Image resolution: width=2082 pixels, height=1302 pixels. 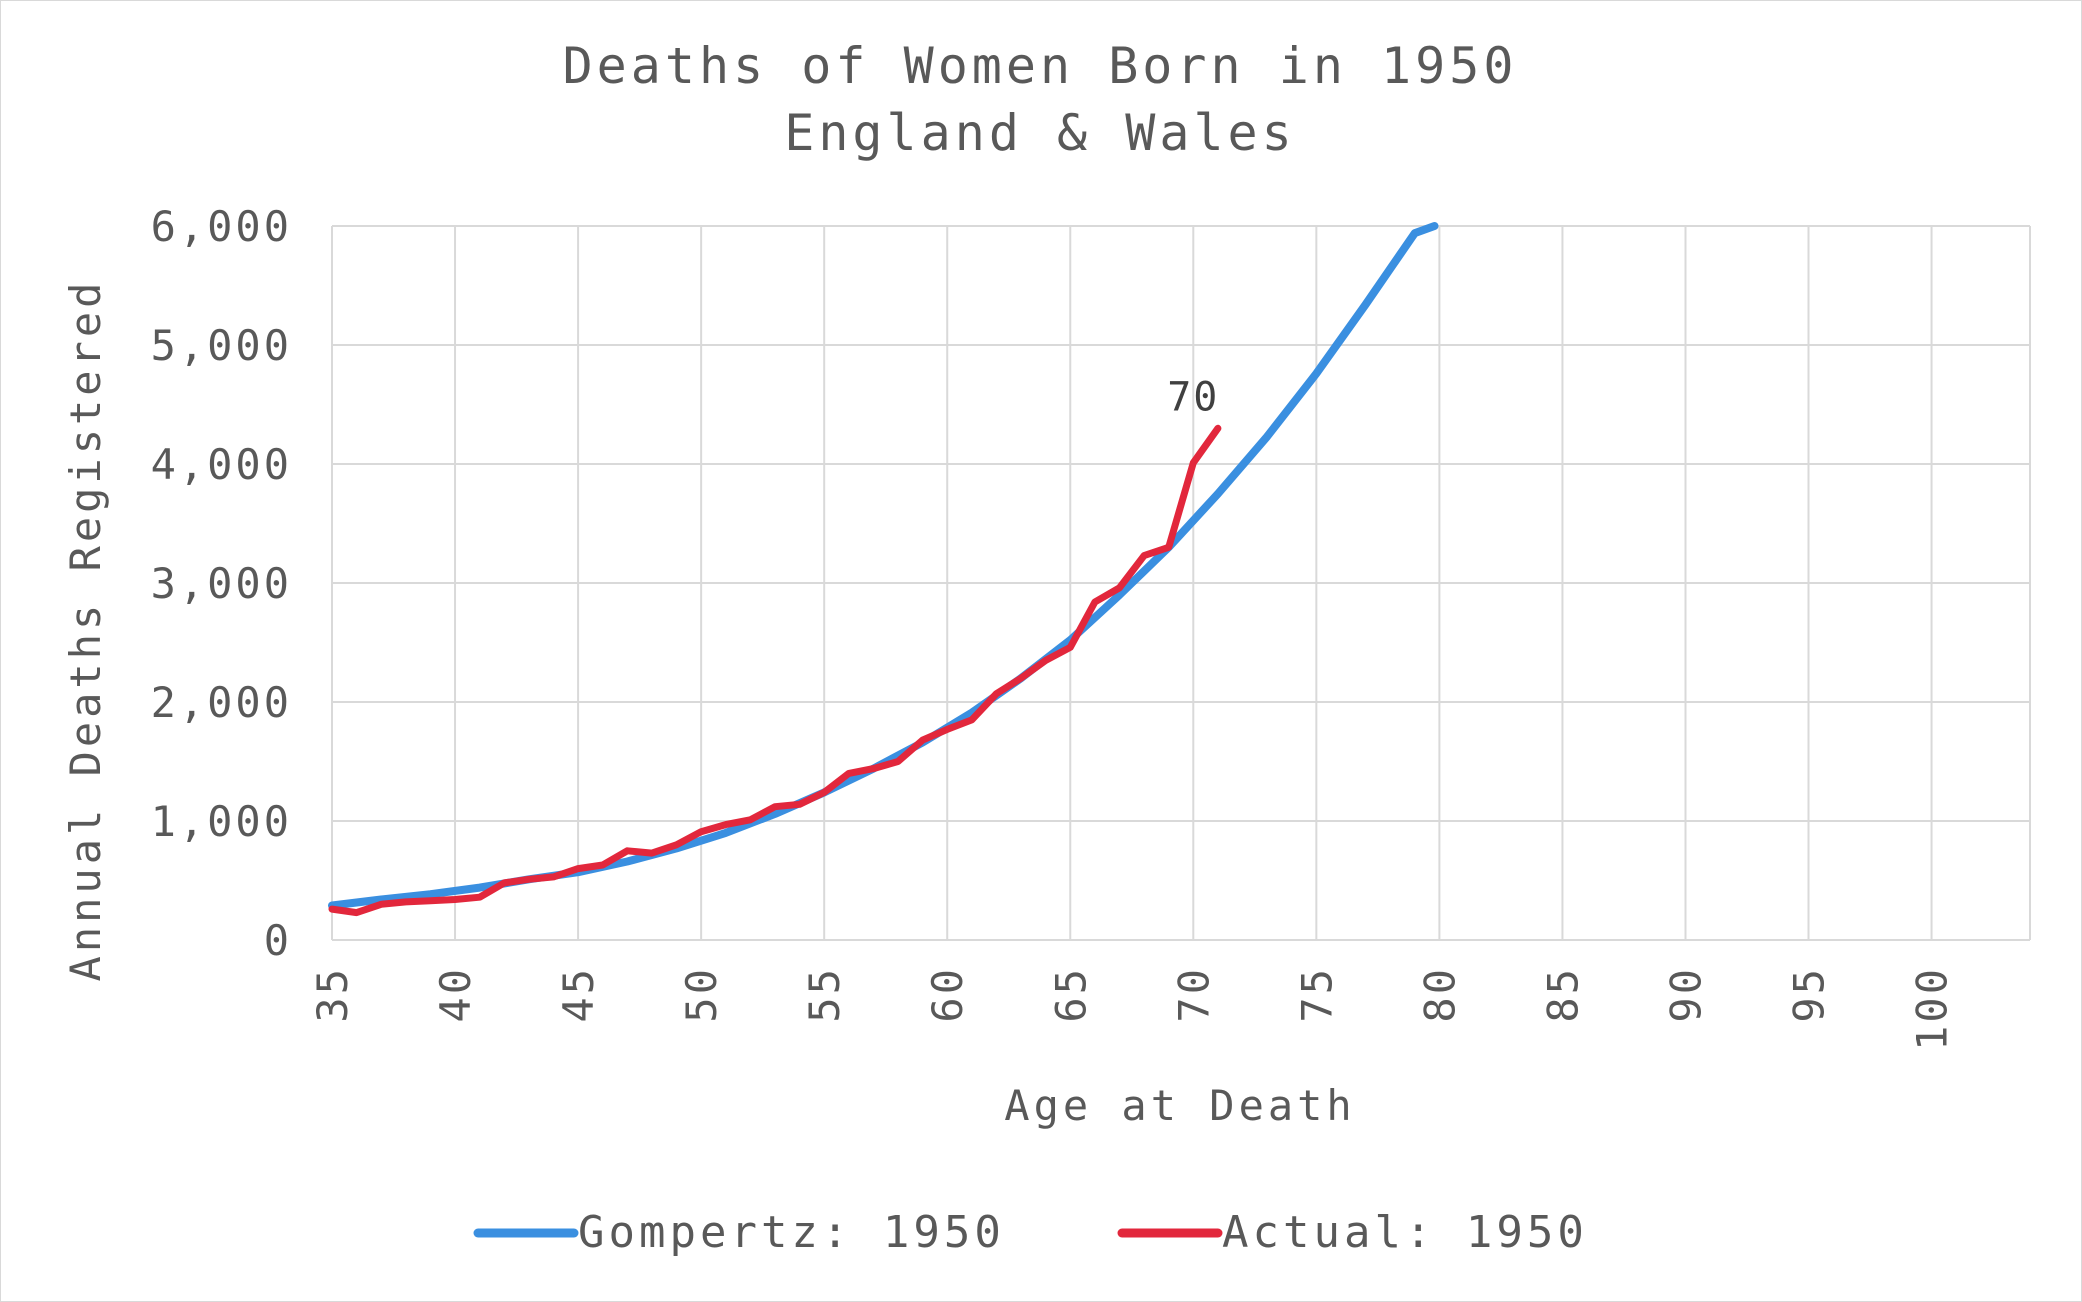 I want to click on x-tick-label: 40, so click(x=455, y=994).